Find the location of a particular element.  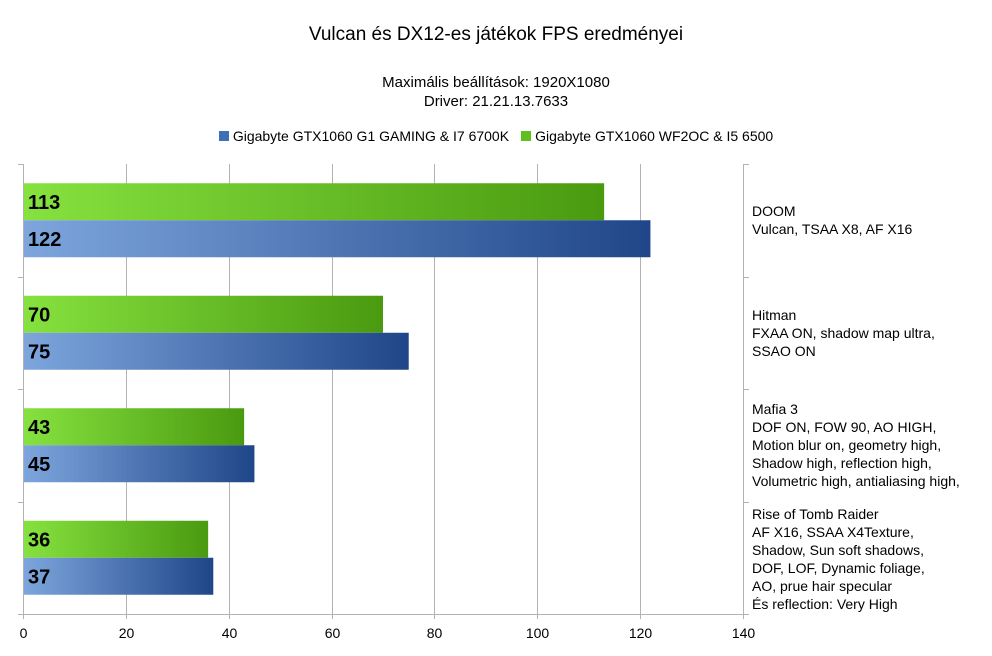

legend-item-series-2: Gigabyte GTX1060 WF2OC & I5 6500 is located at coordinates (647, 136).